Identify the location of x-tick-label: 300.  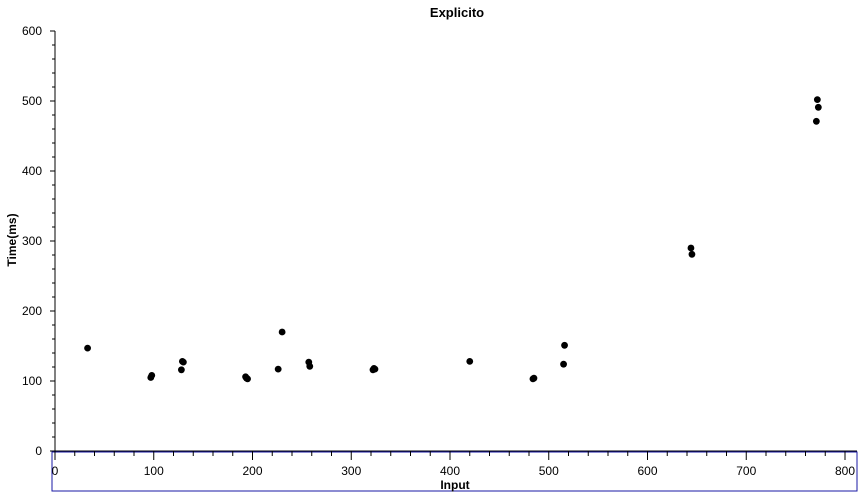
(351, 471).